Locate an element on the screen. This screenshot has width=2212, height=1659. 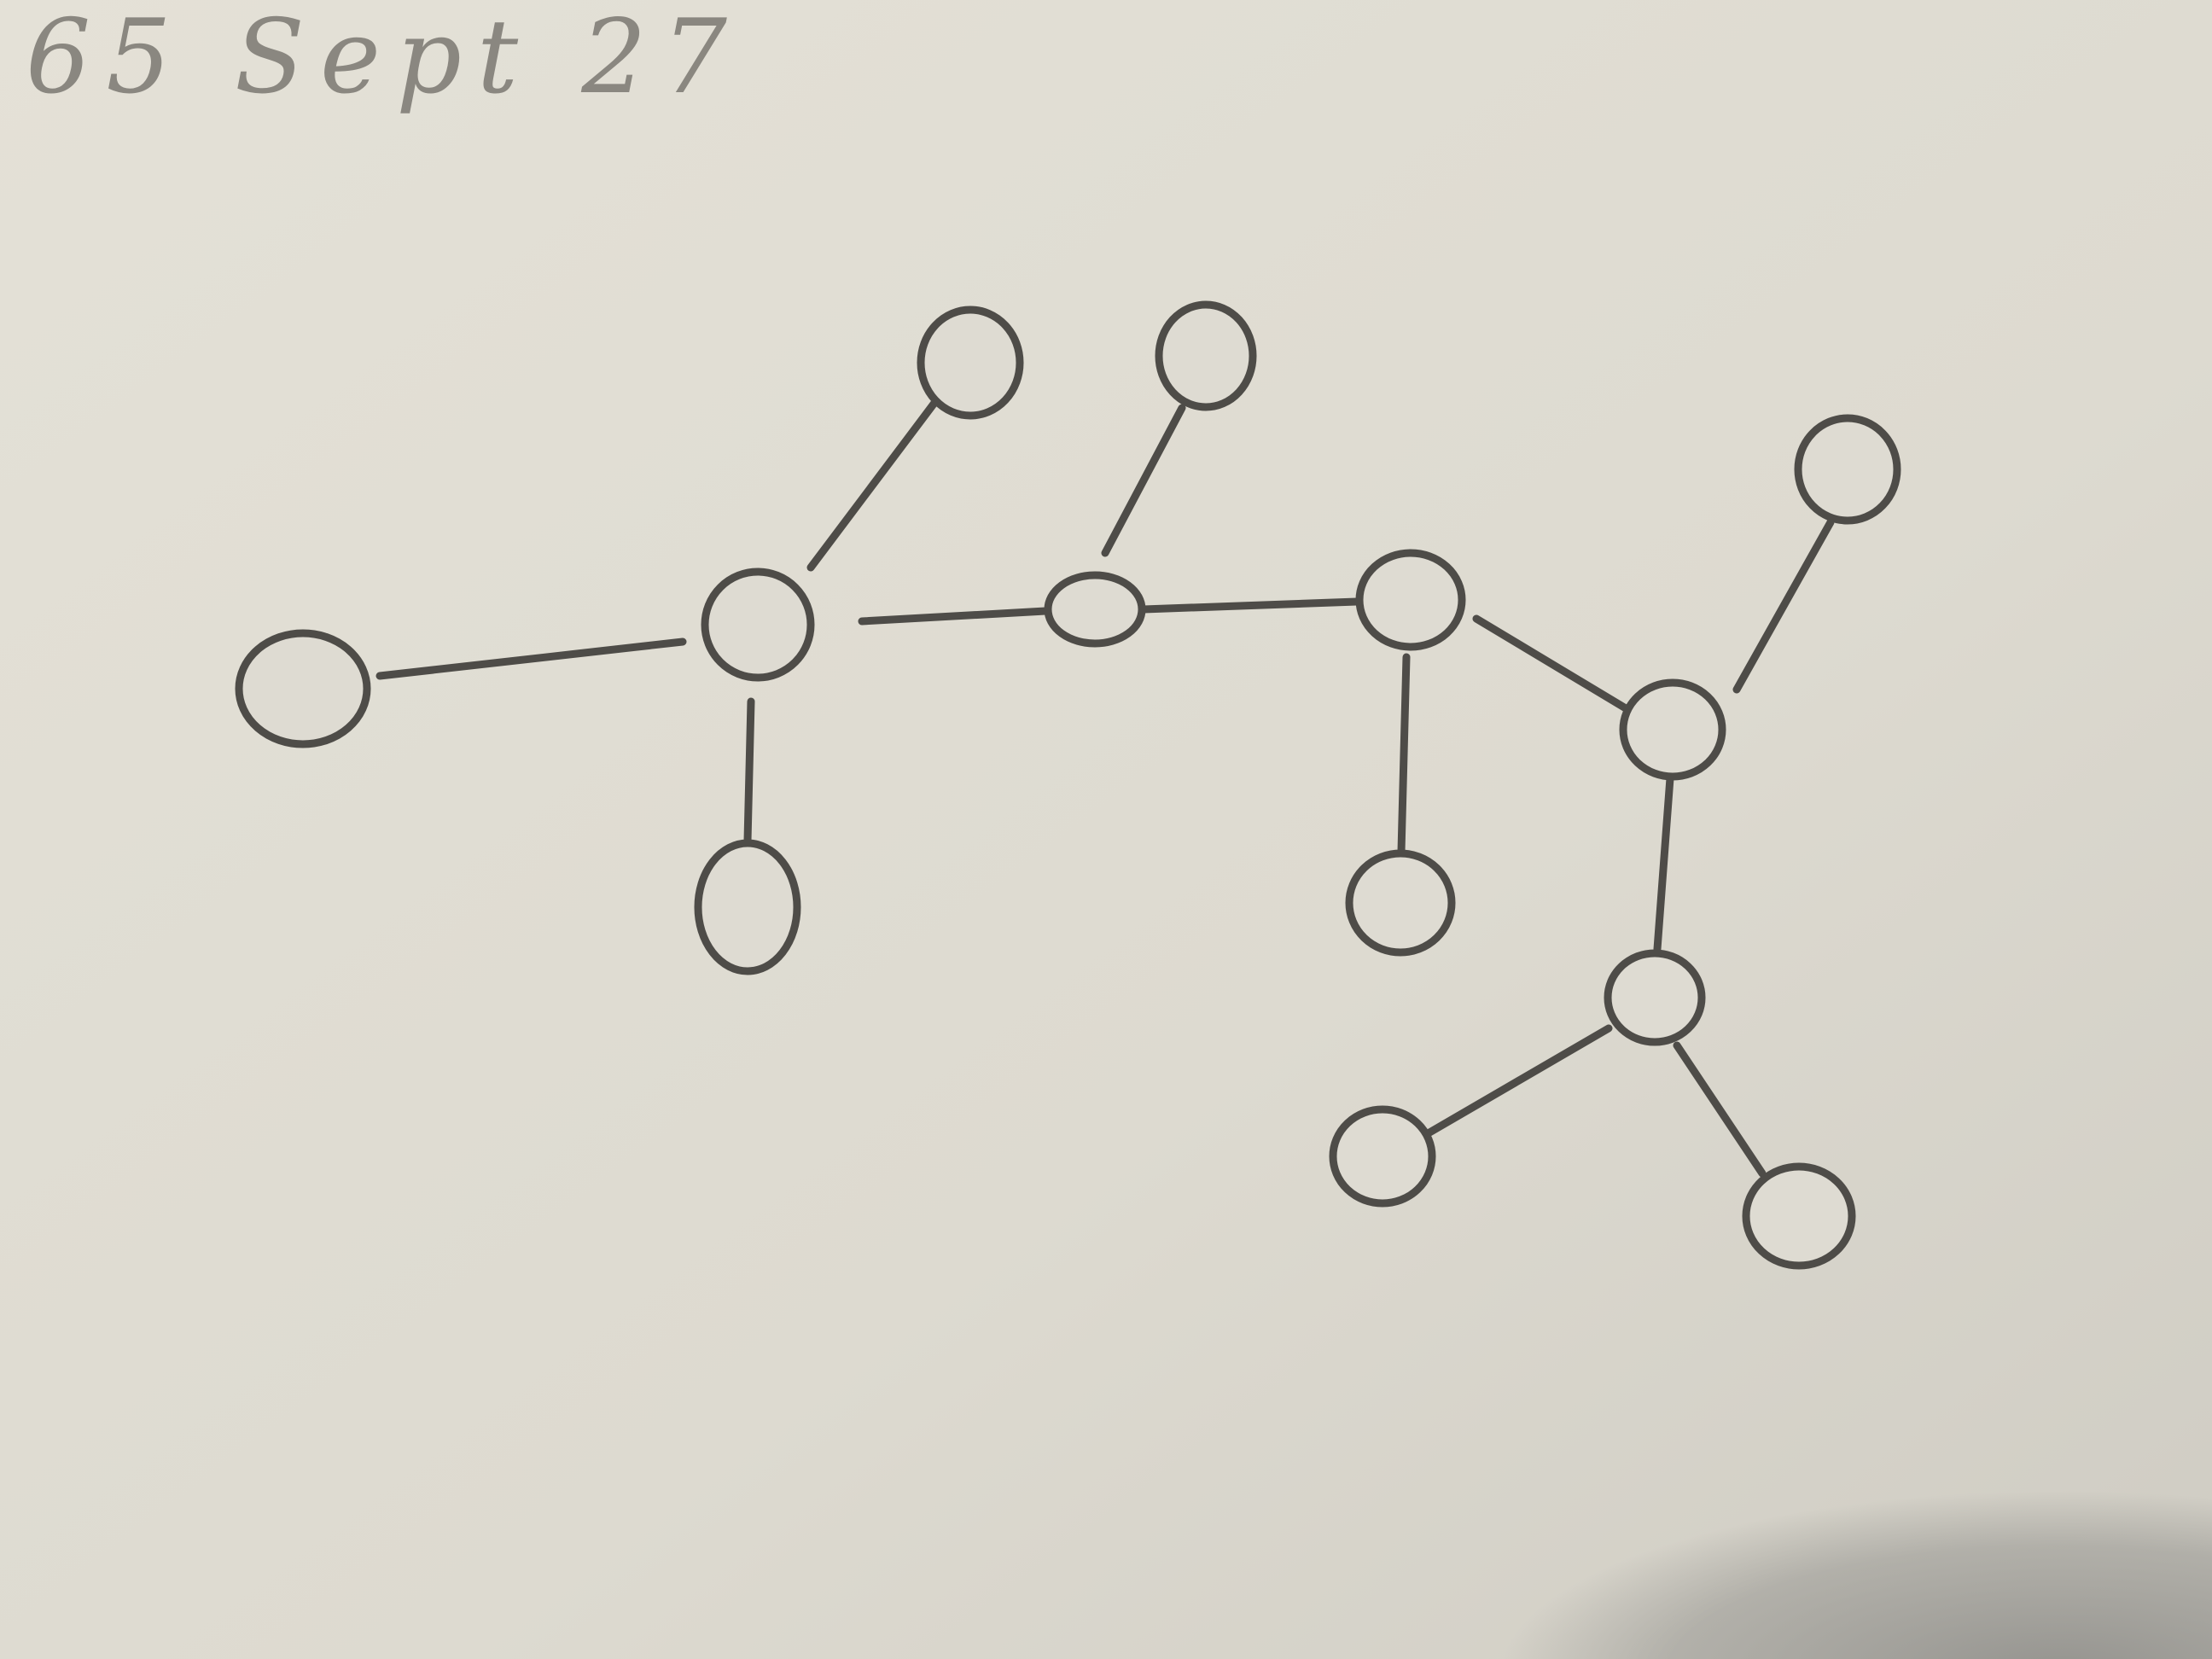
note: 65 Sept 27 is located at coordinates (384, 58).